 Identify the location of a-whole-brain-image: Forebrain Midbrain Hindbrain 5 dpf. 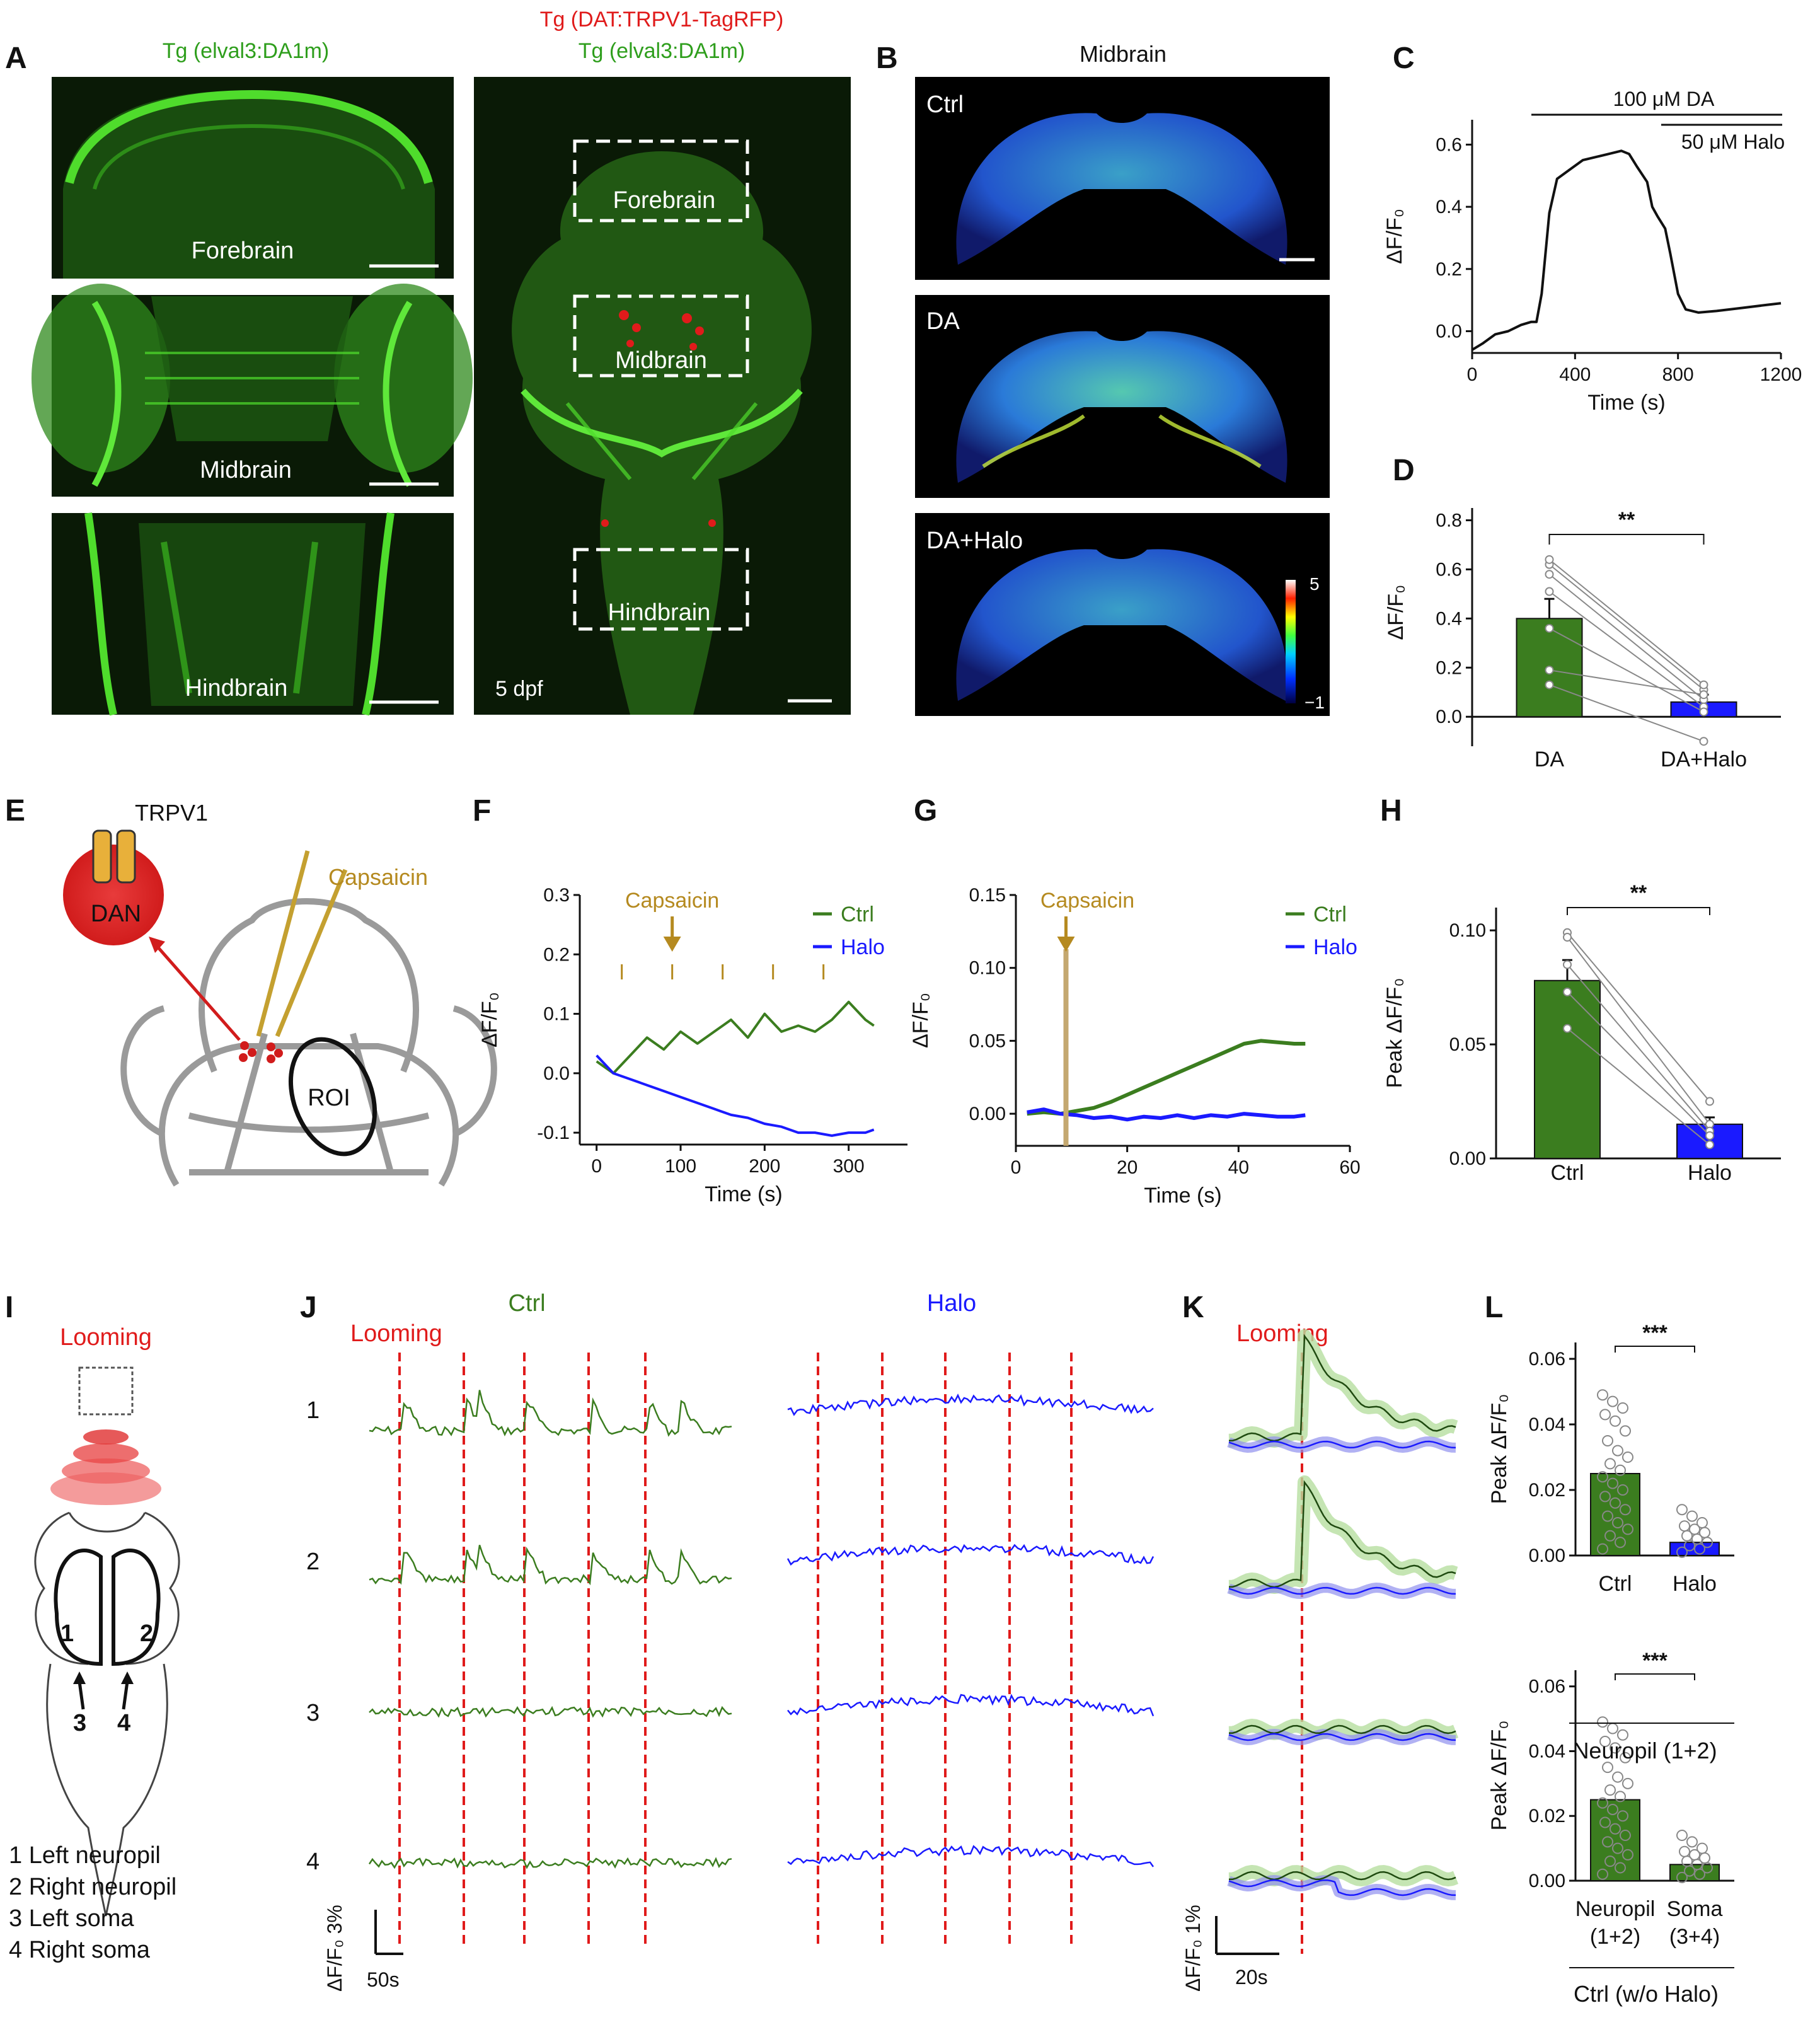
(662, 396).